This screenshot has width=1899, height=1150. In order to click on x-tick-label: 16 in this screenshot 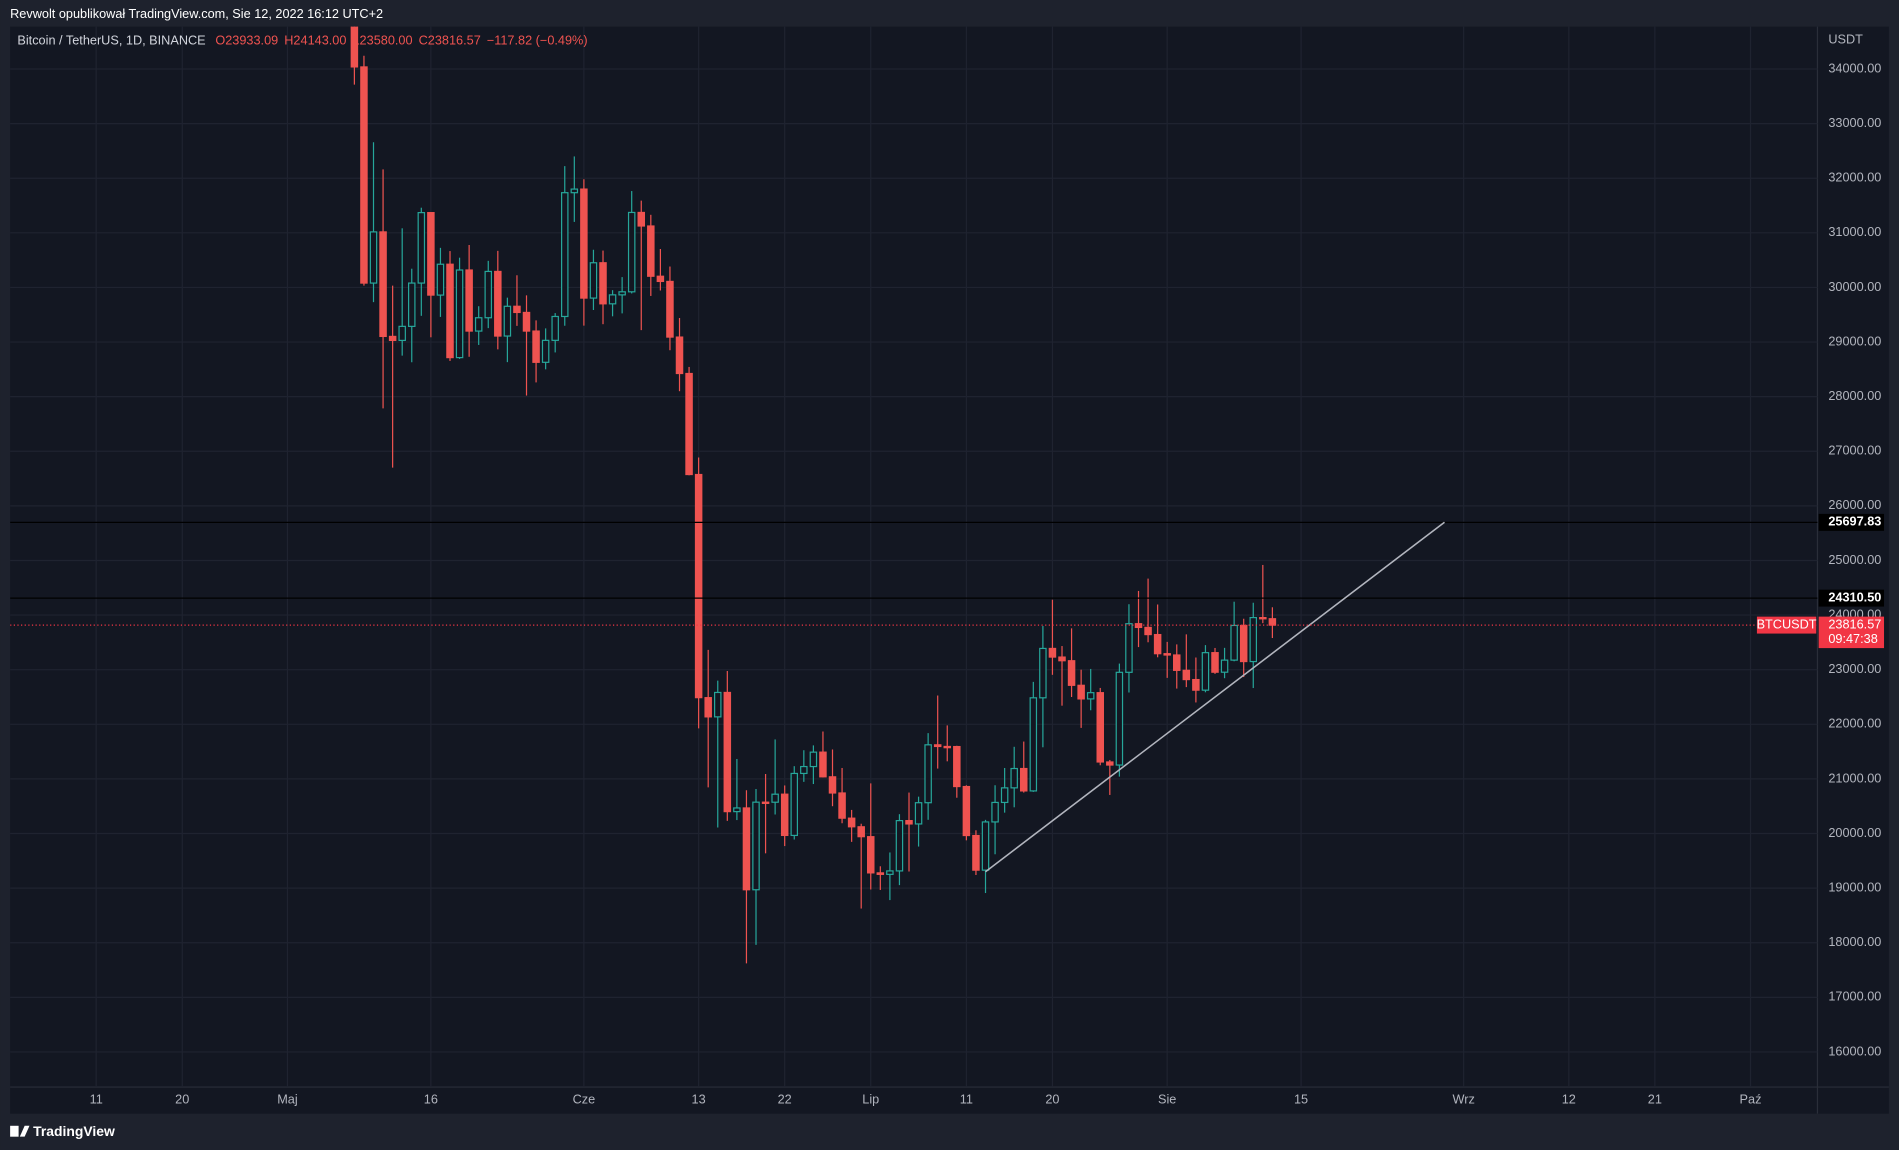, I will do `click(431, 1099)`.